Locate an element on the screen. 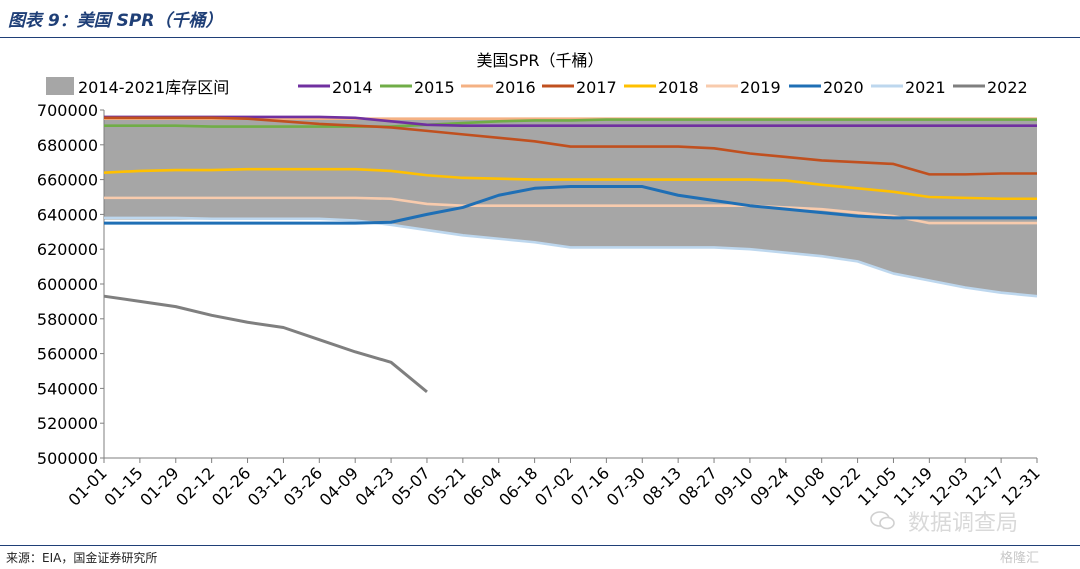 Image resolution: width=1080 pixels, height=569 pixels. legend-label-band: 2014-2021库存区间 is located at coordinates (153, 87).